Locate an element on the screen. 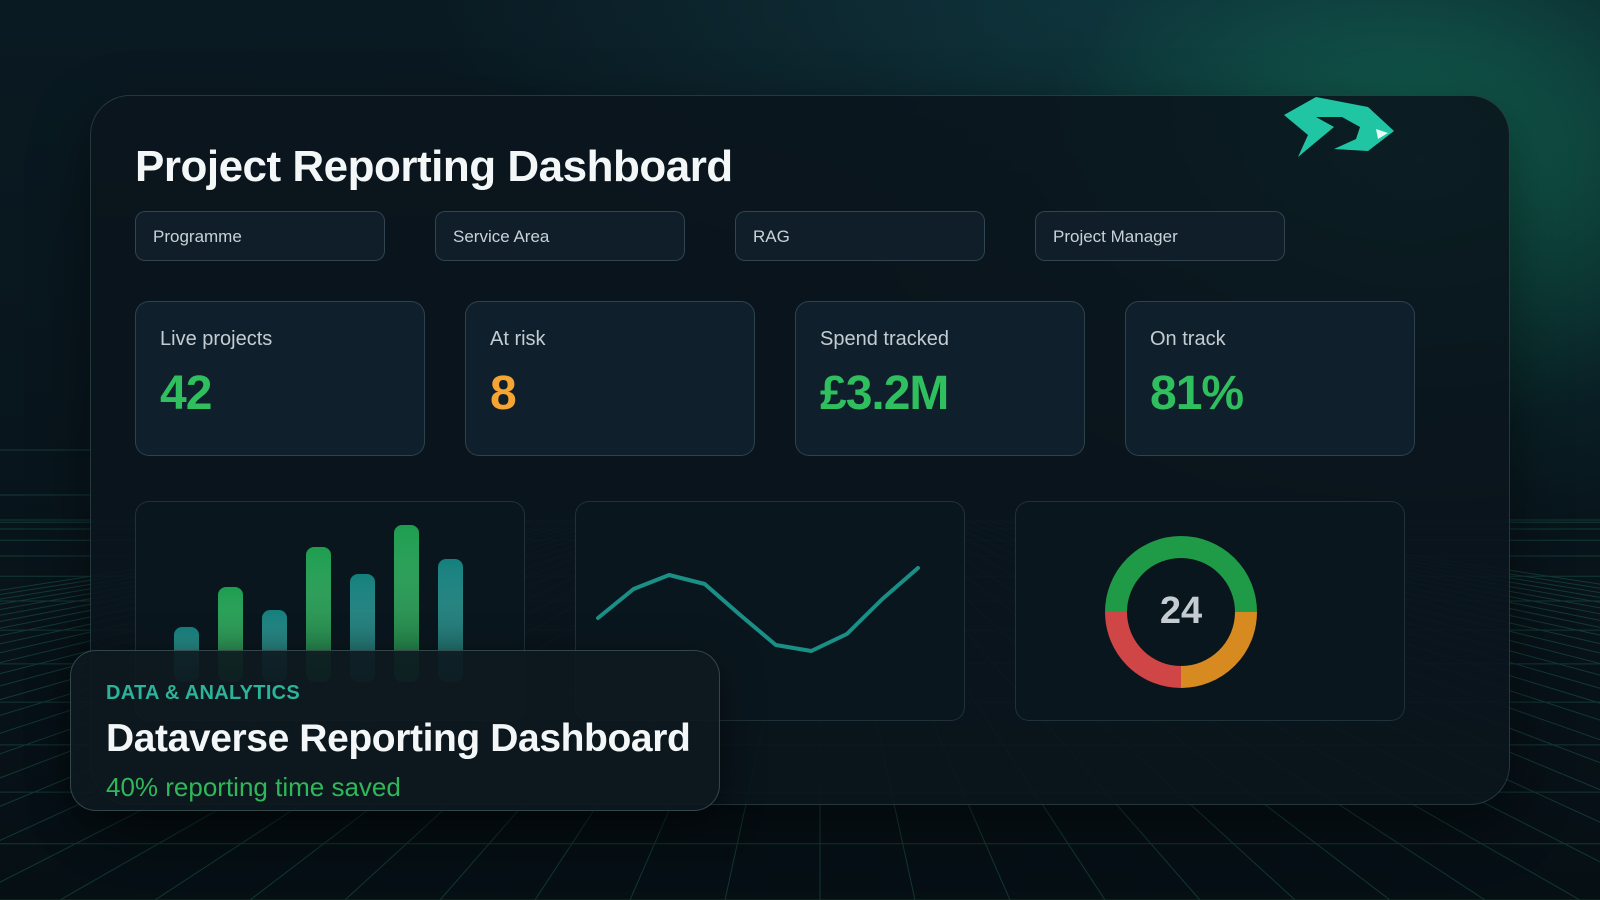  line-chart is located at coordinates (758, 609).